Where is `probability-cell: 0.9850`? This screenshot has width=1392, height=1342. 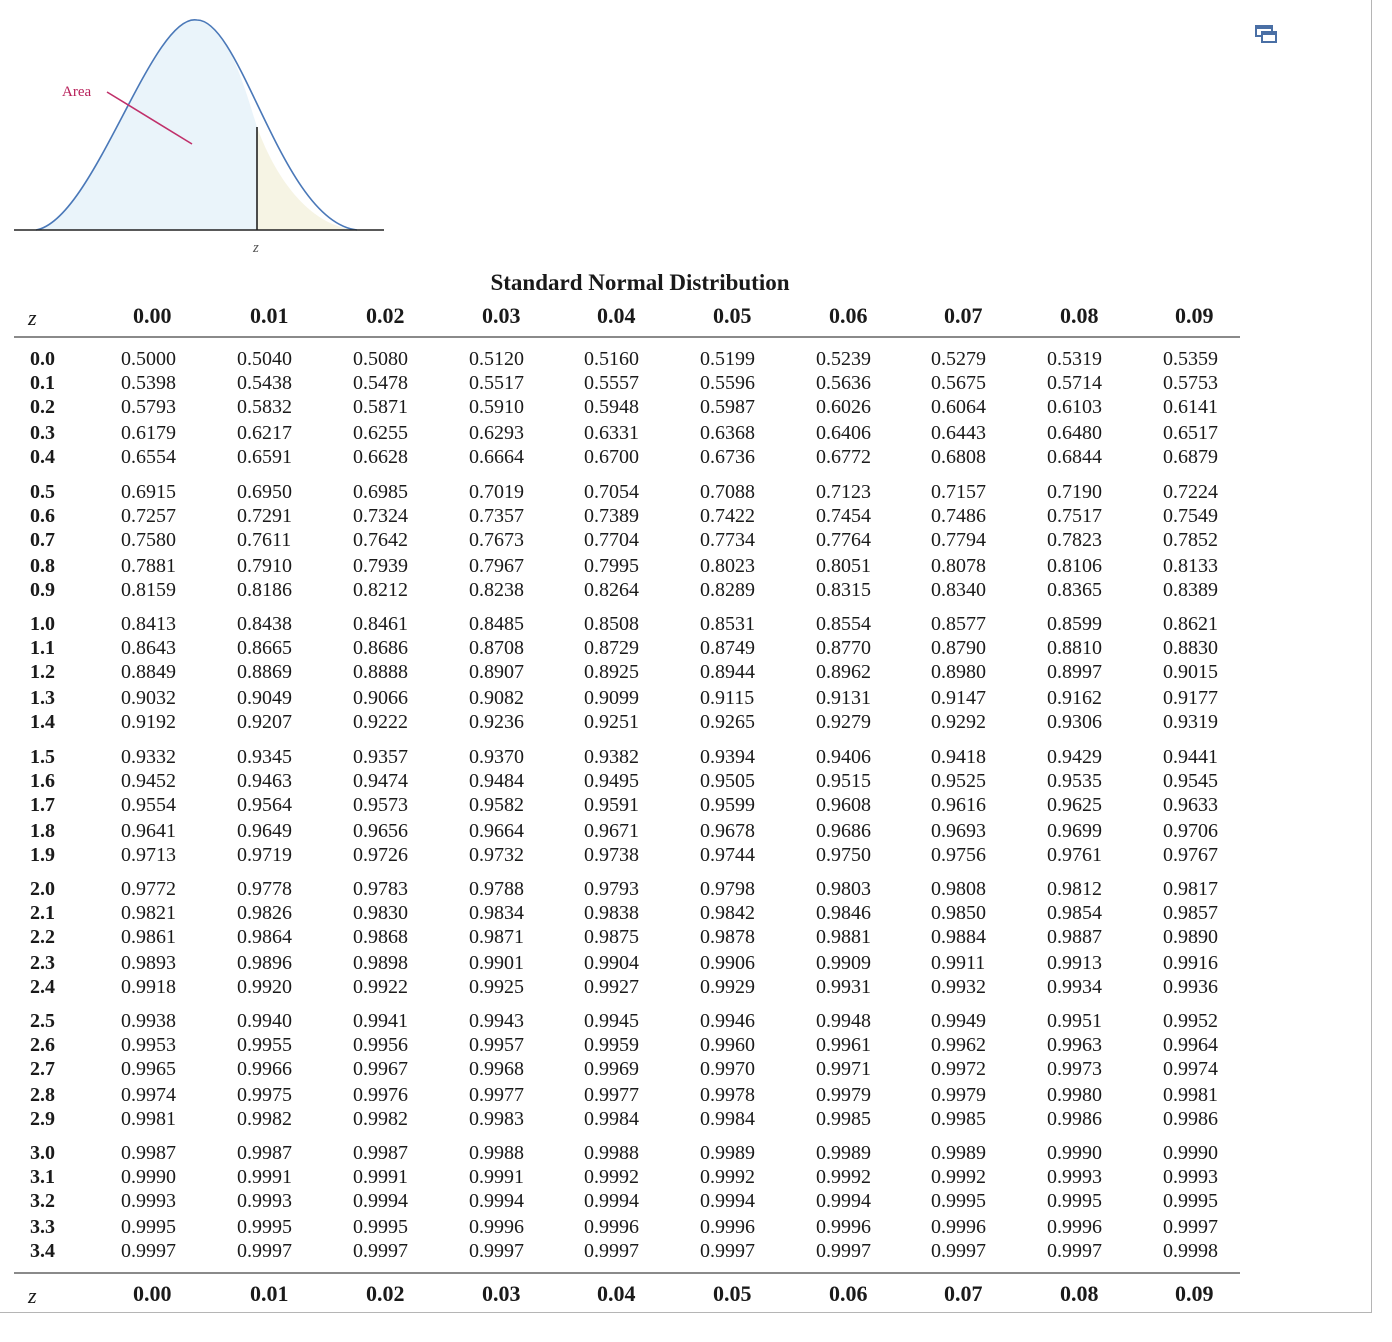 probability-cell: 0.9850 is located at coordinates (958, 913).